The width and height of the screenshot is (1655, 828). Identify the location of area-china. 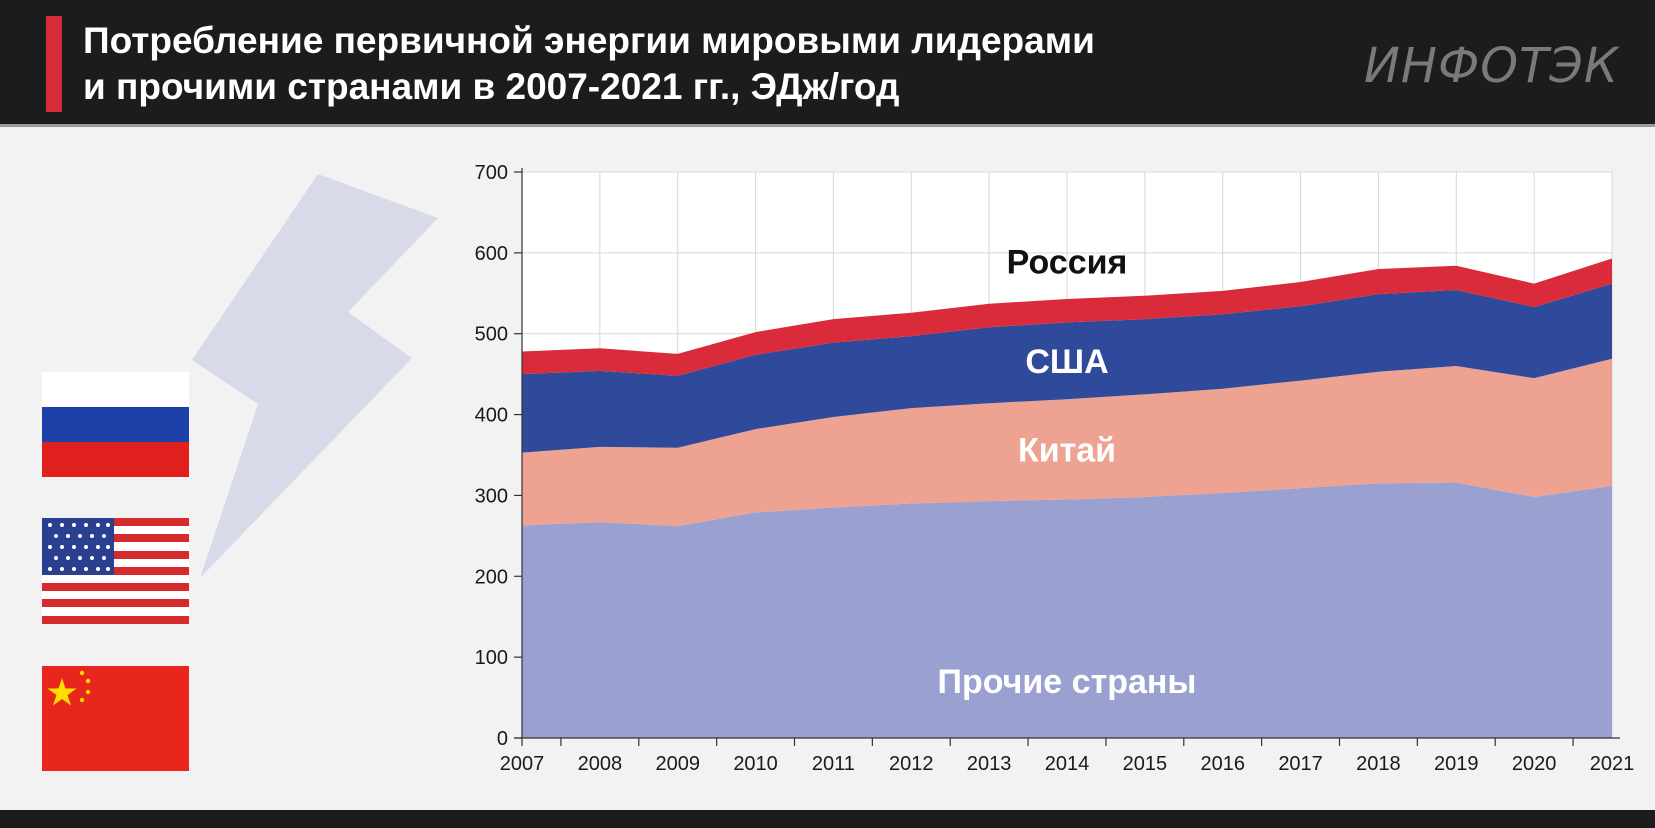
(1067, 442).